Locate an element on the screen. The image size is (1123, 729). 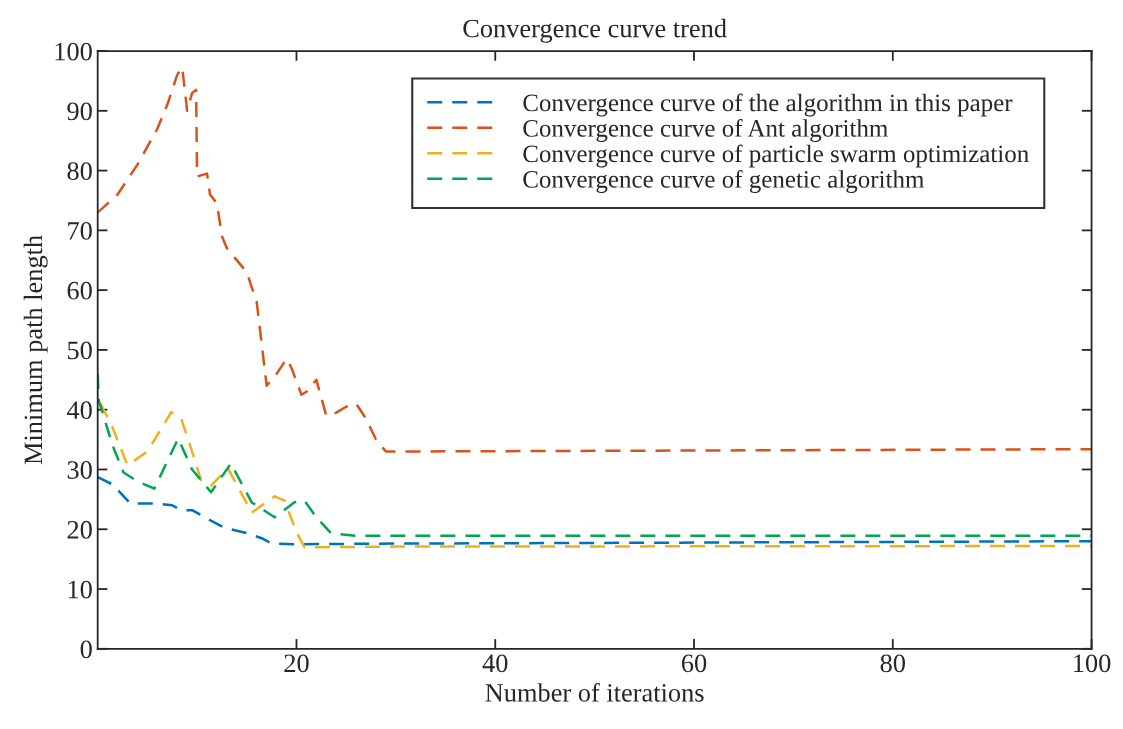
line-series is located at coordinates (594, 511).